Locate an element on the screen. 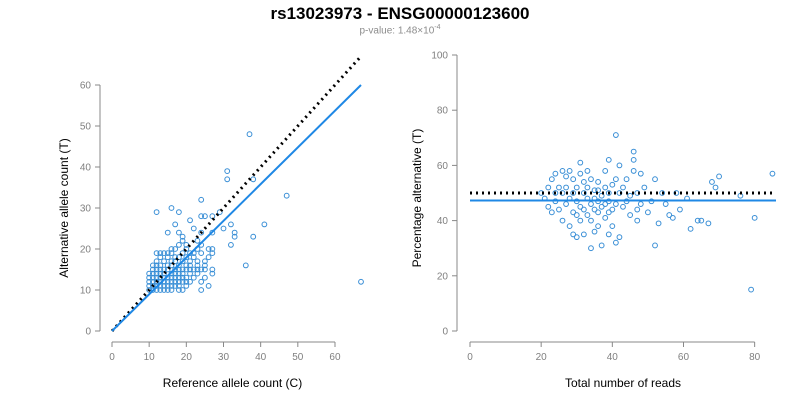  y-tick: 0 is located at coordinates (92, 332).